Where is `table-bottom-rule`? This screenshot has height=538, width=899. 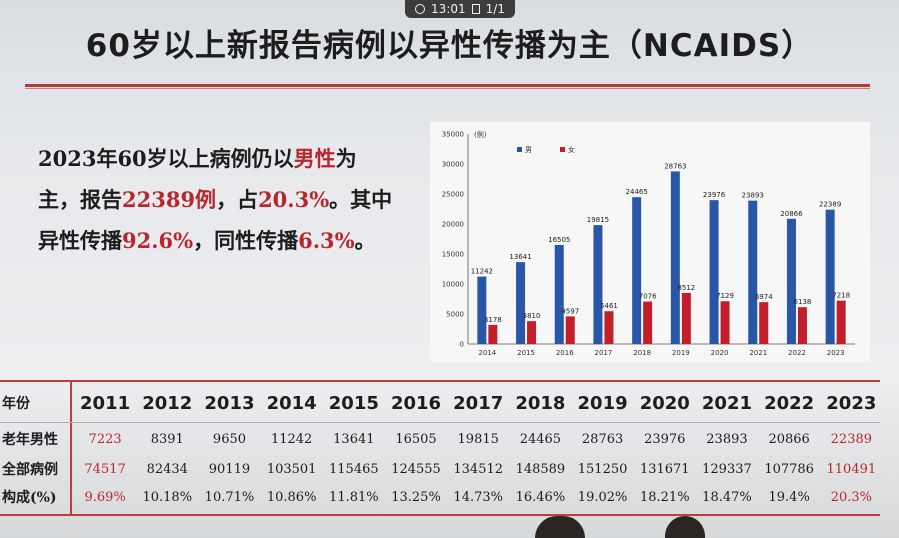 table-bottom-rule is located at coordinates (440, 515).